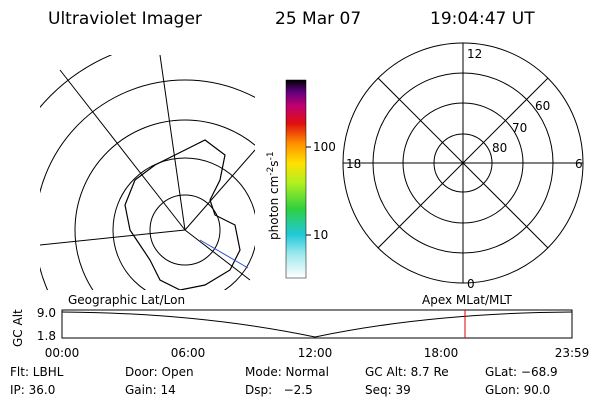 This screenshot has height=400, width=600. Describe the element at coordinates (188, 353) in the screenshot. I see `alt-xtick: 06:00` at that location.